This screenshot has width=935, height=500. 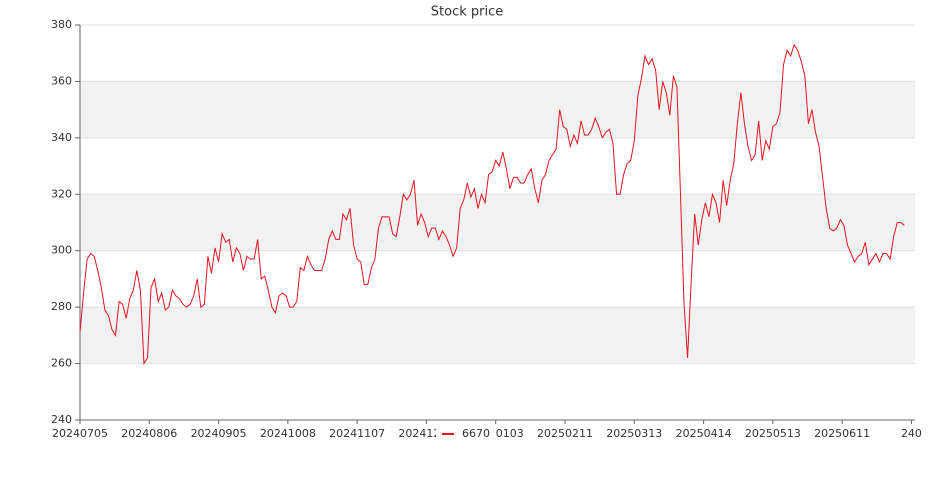 What do you see at coordinates (61, 363) in the screenshot?
I see `y-tick-label: 260` at bounding box center [61, 363].